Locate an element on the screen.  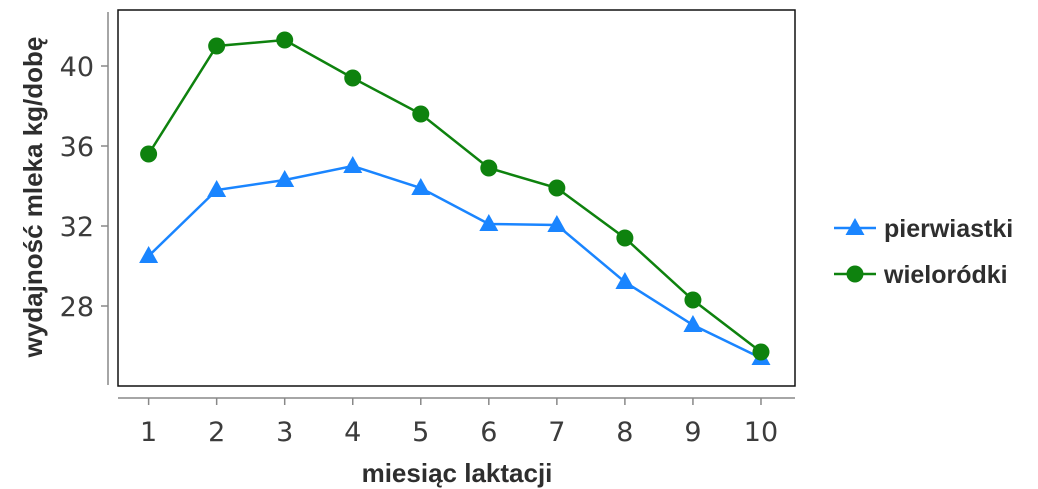
legend-label: wieloródki is located at coordinates (945, 275).